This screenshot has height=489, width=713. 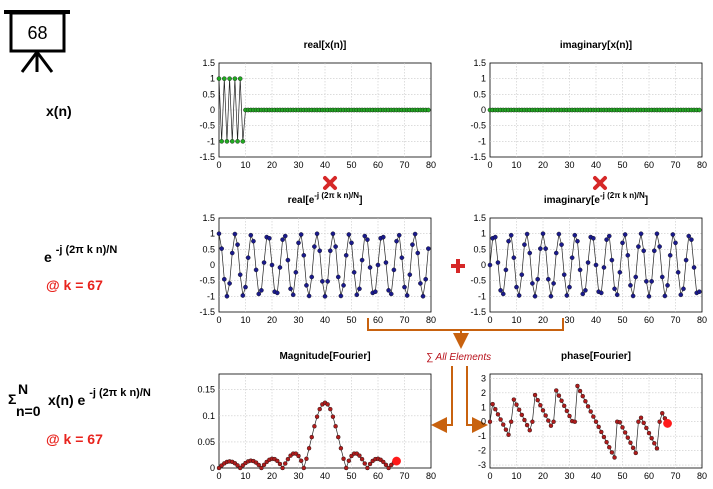 I want to click on x-tick-label: 0, so click(x=489, y=476).